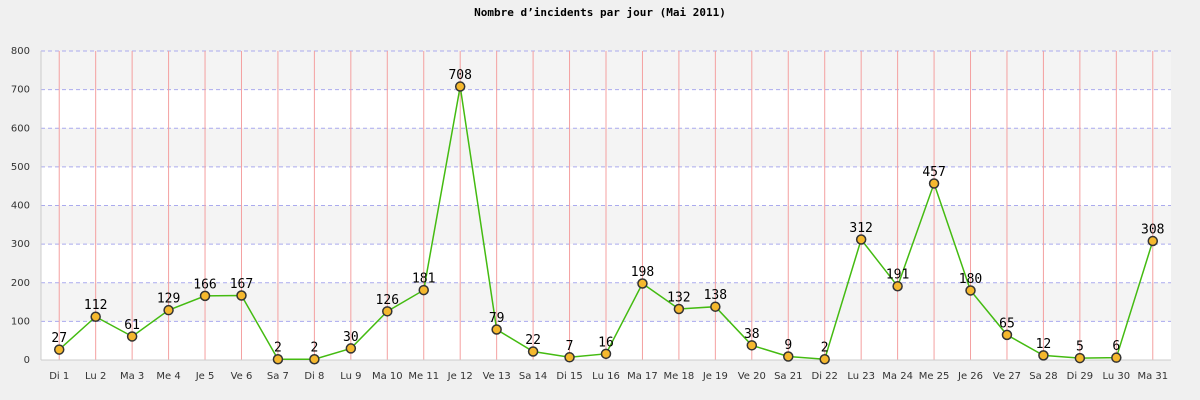  I want to click on x-tick-label: Di 22, so click(825, 376).